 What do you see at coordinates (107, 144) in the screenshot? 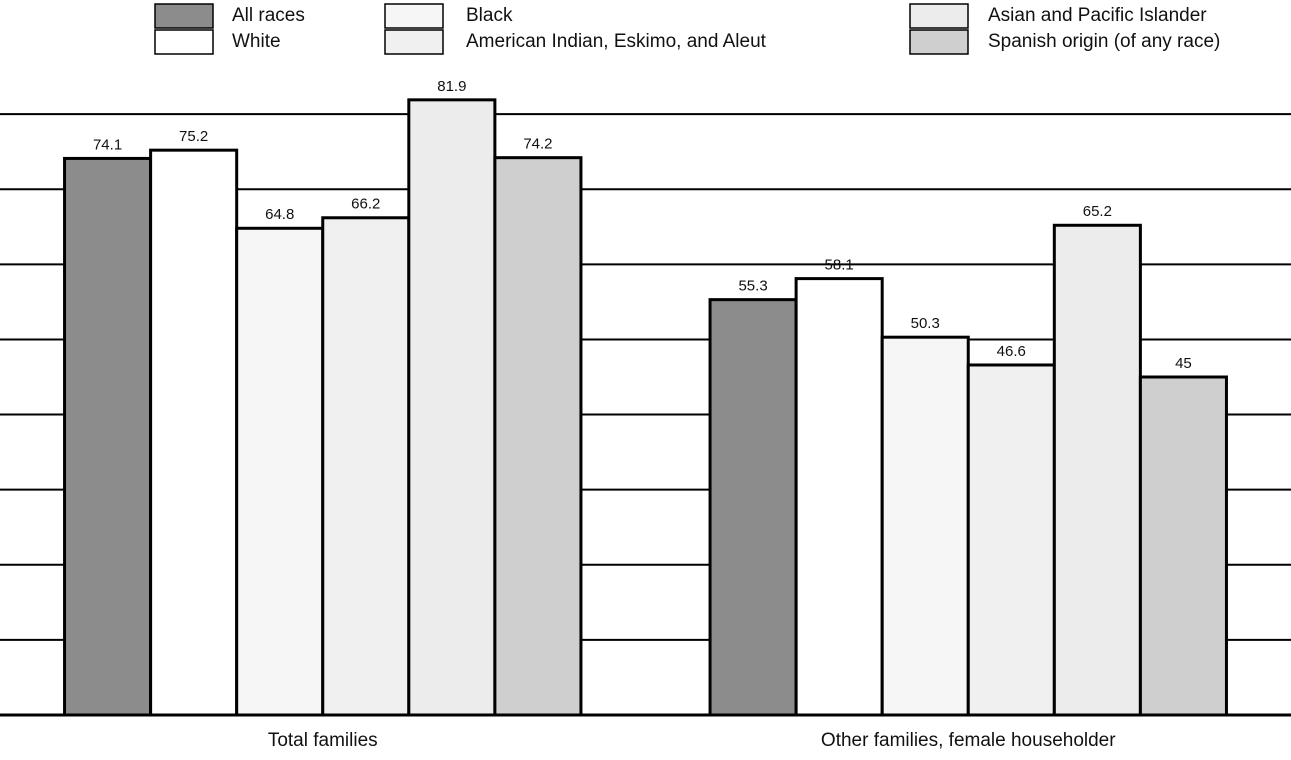
I see `value-label: 74.1` at bounding box center [107, 144].